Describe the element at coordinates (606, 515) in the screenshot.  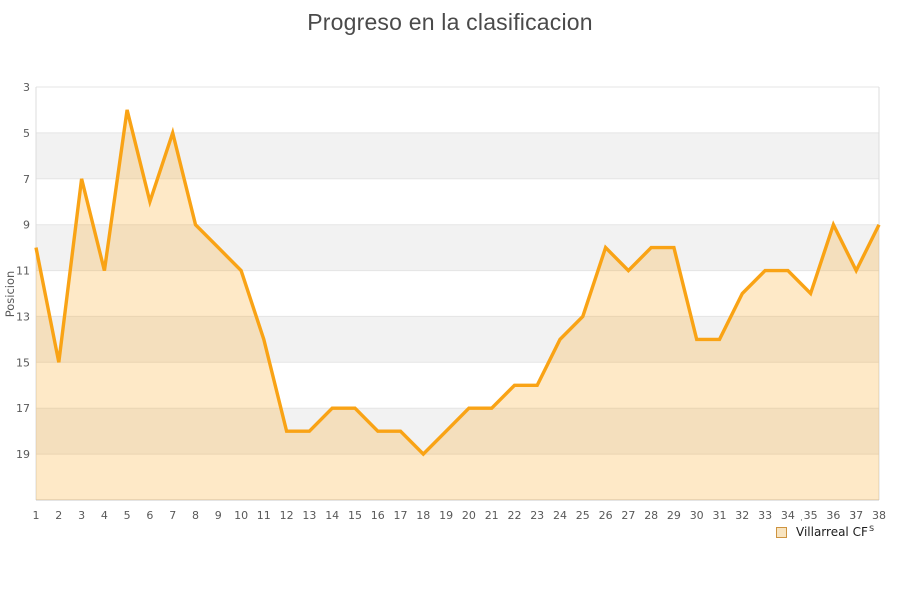
I see `x-tick-label: 26` at that location.